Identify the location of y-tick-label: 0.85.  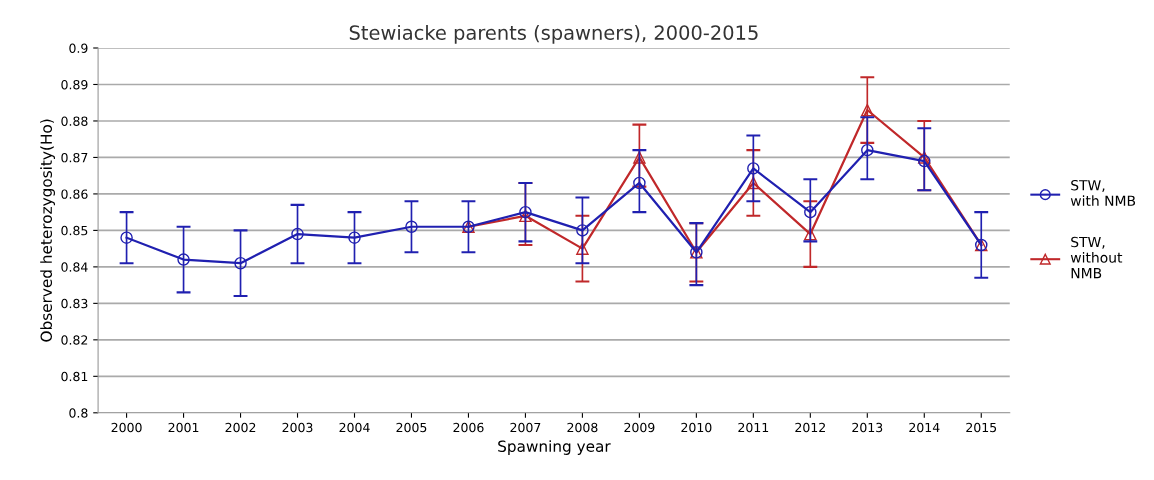
(74, 230).